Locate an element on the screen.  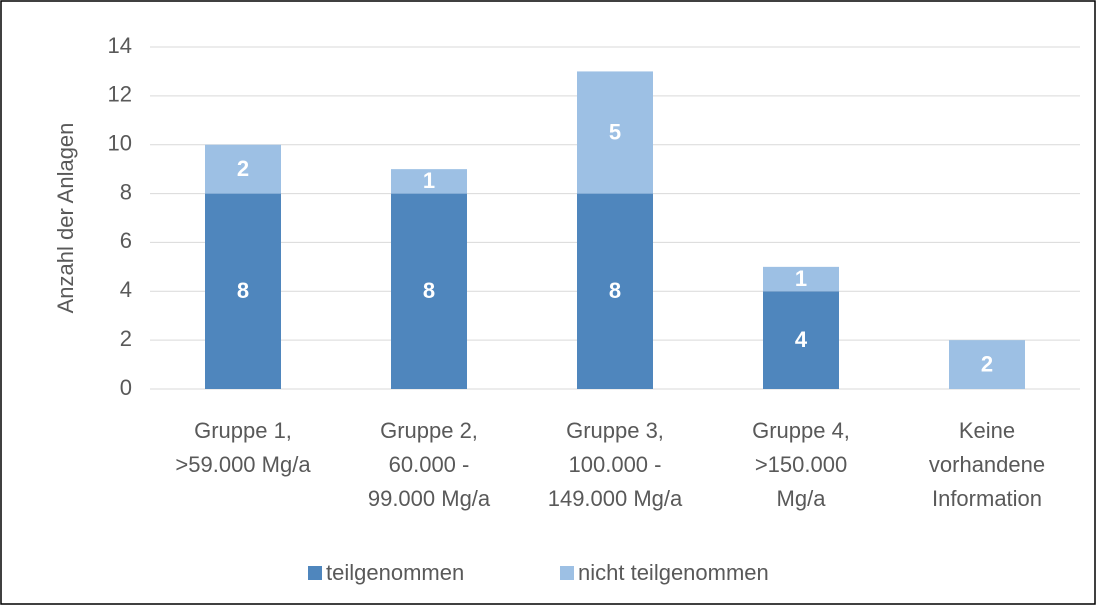
y-tick-label: 6 is located at coordinates (126, 240).